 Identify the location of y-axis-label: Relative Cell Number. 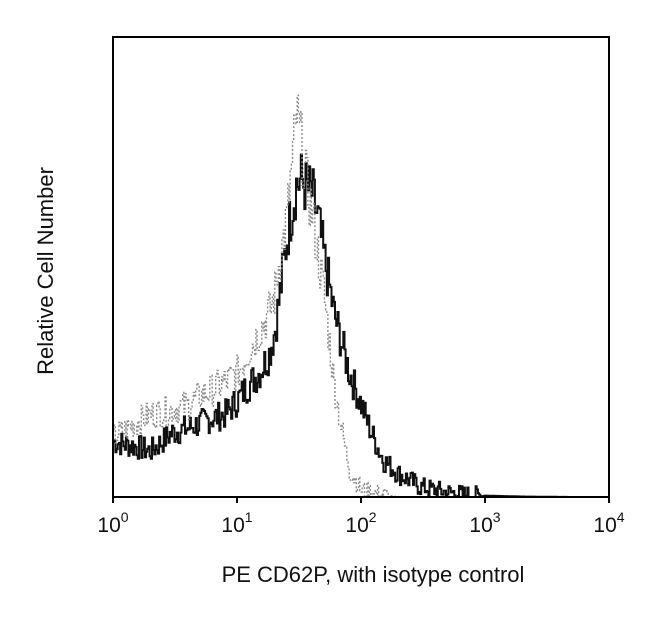
(45, 271).